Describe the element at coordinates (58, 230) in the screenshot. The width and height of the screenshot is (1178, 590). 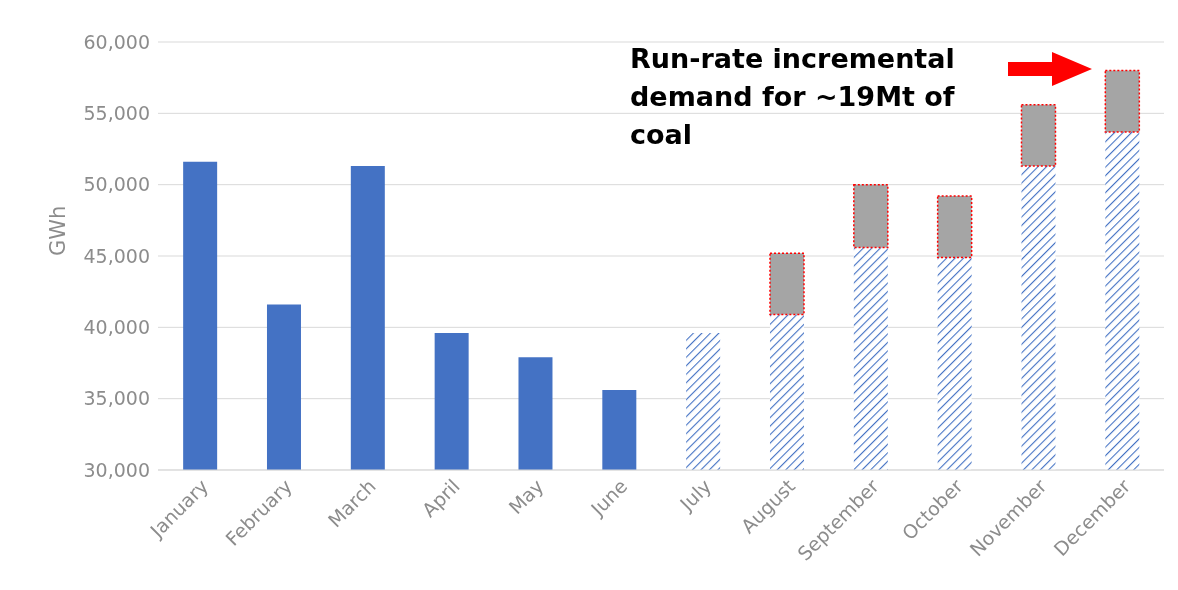
I see `y-axis-title: GWh` at that location.